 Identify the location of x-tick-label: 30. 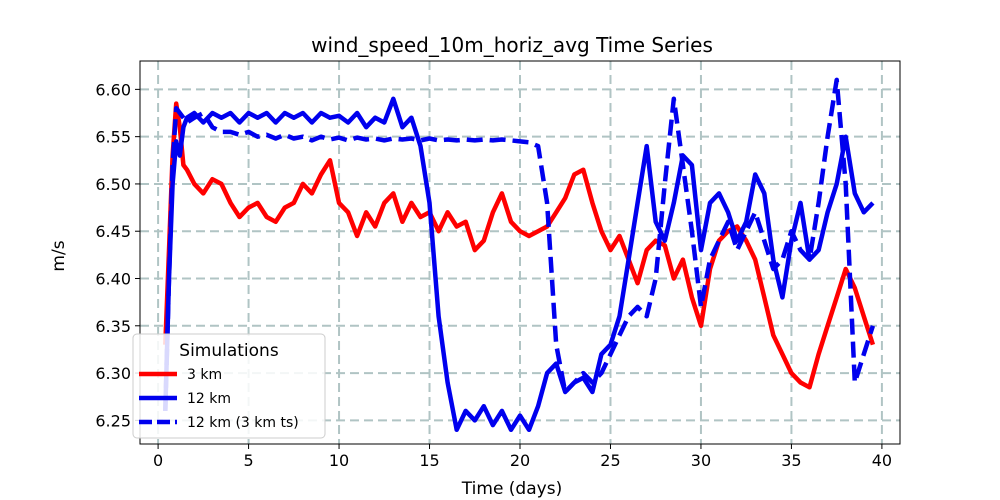
(701, 460).